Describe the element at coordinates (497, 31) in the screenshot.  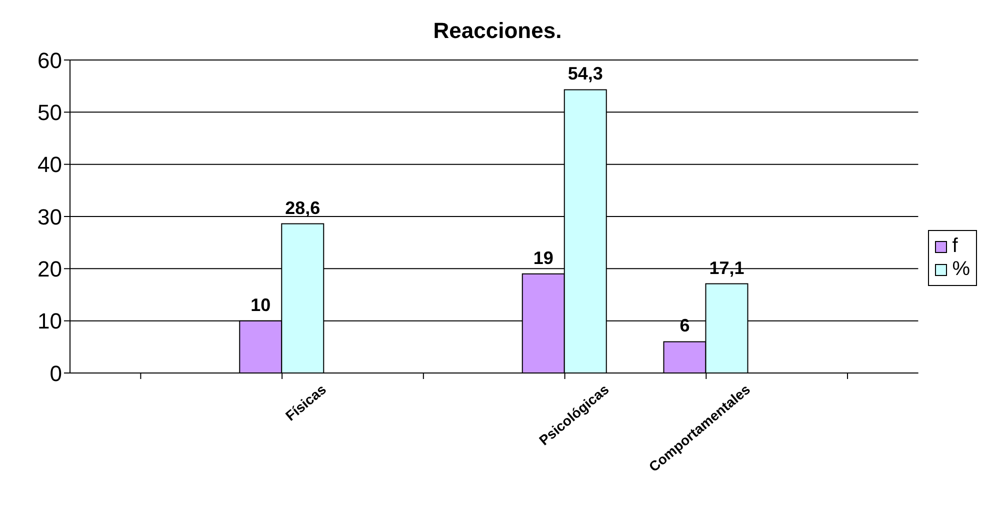
I see `chart-title: Reacciones.` at that location.